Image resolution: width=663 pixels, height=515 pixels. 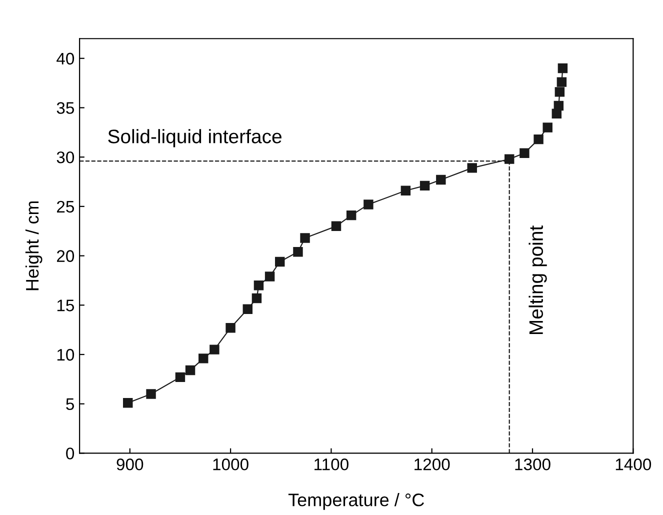 What do you see at coordinates (130, 464) in the screenshot?
I see `x-tick-label: 900` at bounding box center [130, 464].